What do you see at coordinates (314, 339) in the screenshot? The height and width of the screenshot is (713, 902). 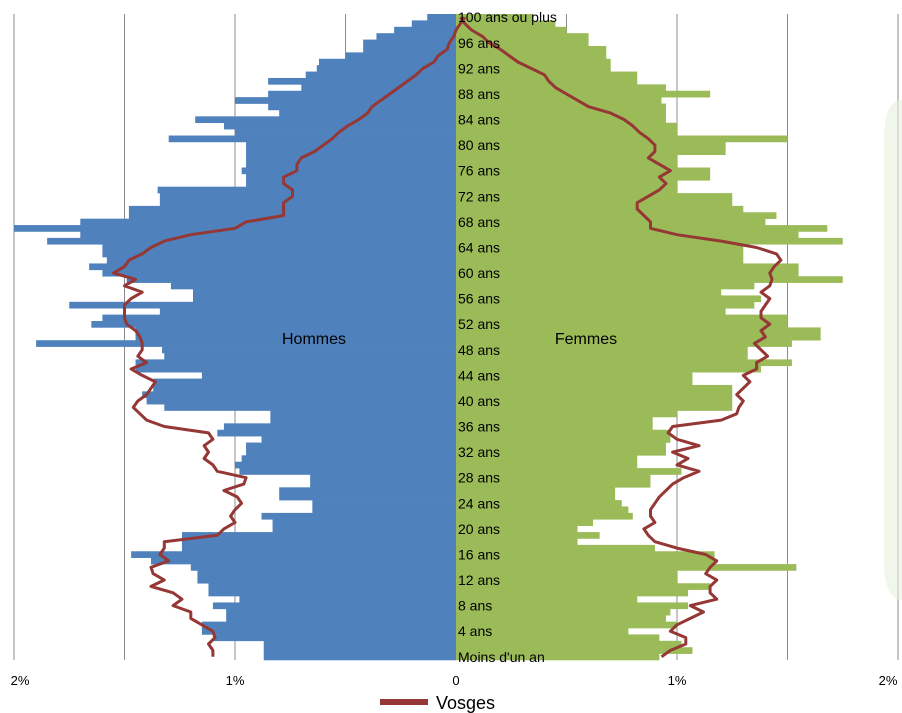 I see `label-hommes: Hommes` at bounding box center [314, 339].